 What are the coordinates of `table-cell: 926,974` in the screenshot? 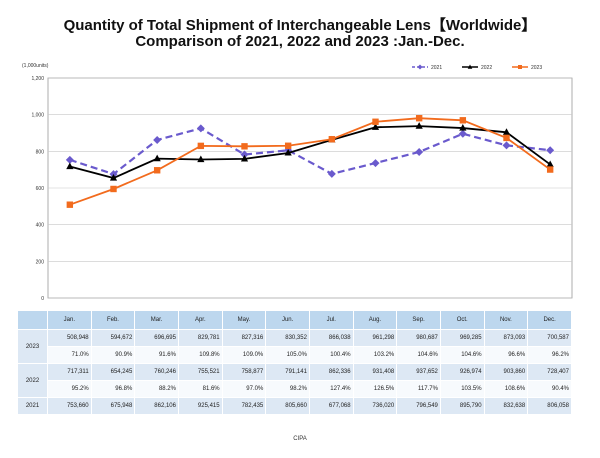 It's located at (462, 372).